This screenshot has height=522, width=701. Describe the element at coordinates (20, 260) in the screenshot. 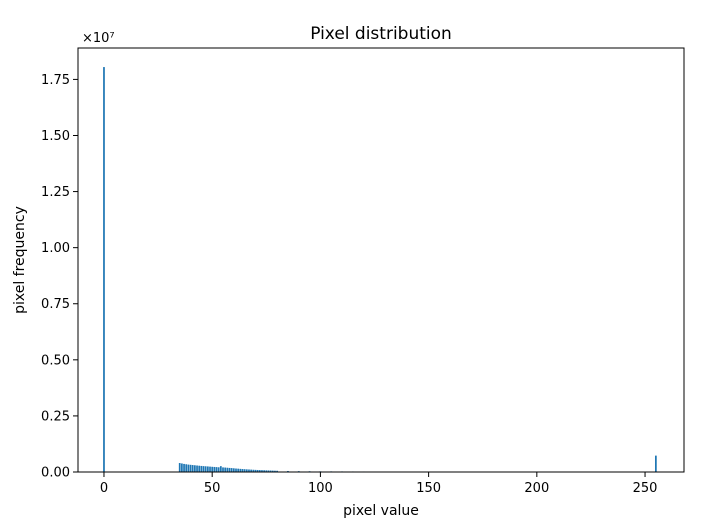

I see `y-axis-label: pixel frequency` at that location.